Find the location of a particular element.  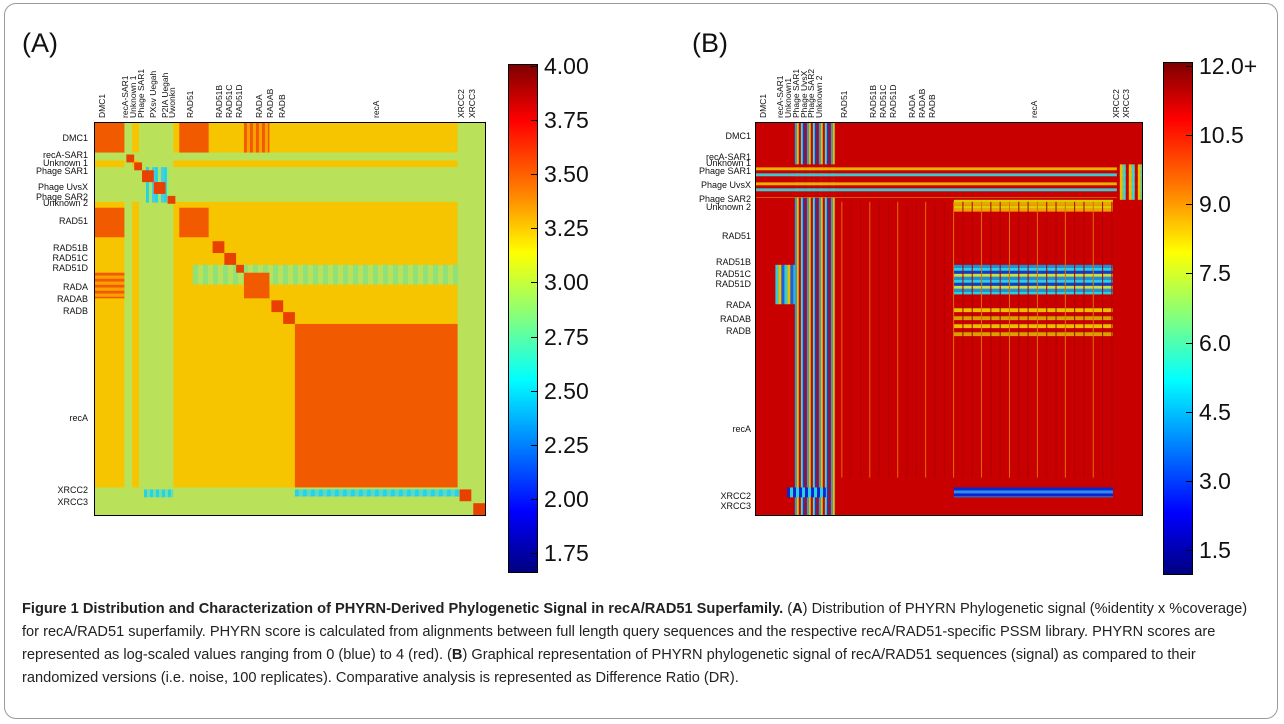

colorbar-tick-label: 2.50 is located at coordinates (566, 390).